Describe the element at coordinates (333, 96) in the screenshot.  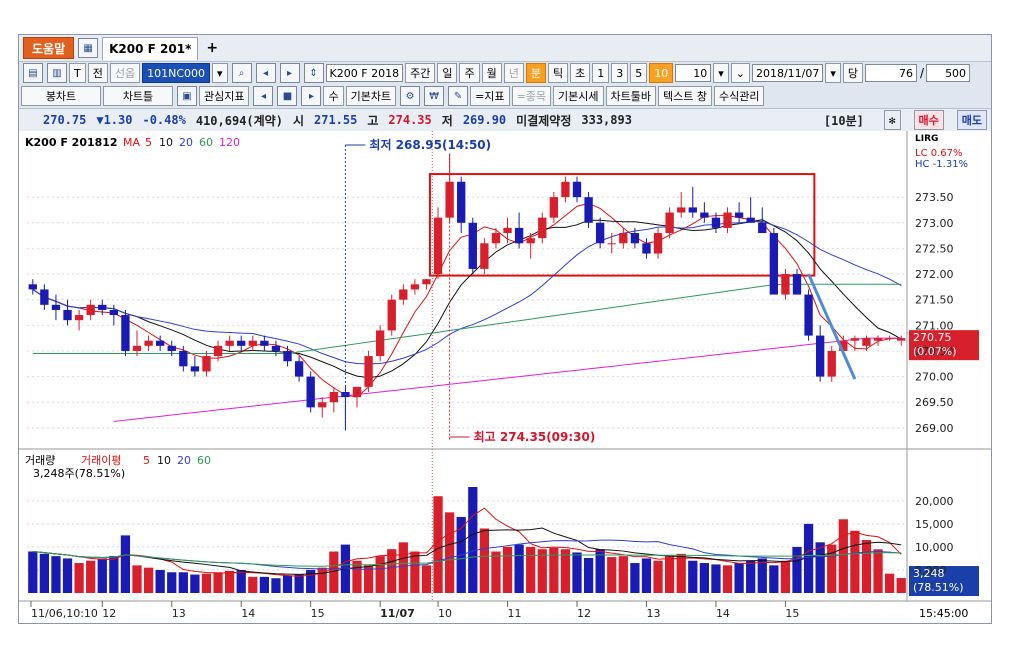
I see `su-button: 수` at that location.